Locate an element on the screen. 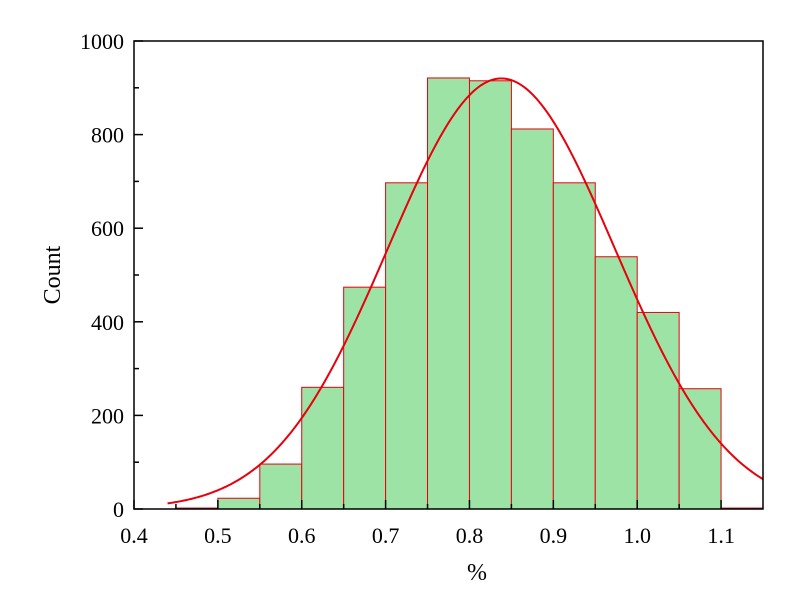 This screenshot has width=801, height=607. y-tick-label: 0 is located at coordinates (118, 509).